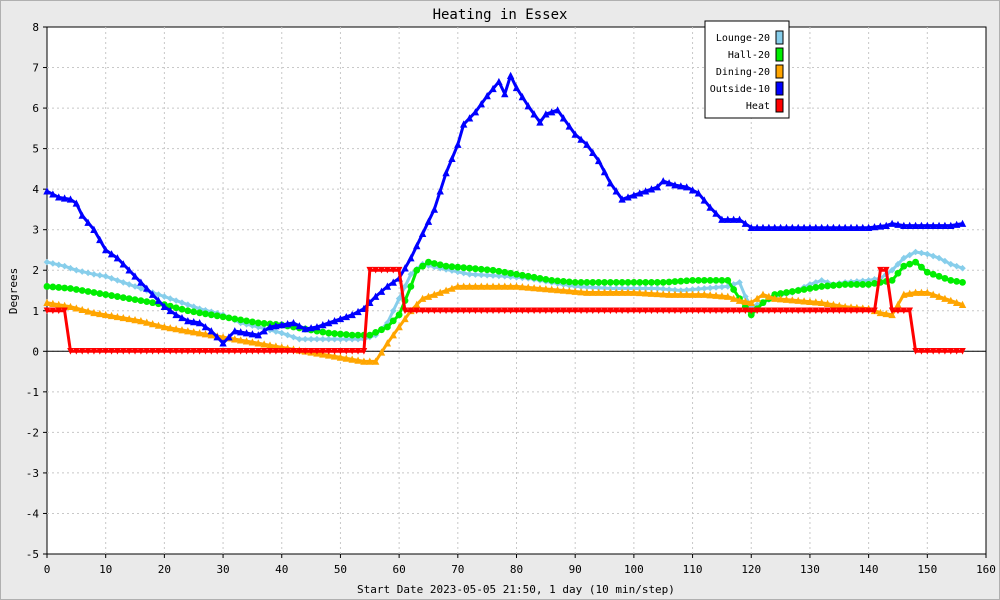 The image size is (1000, 600). Describe the element at coordinates (35, 230) in the screenshot. I see `y-tick-label: 3` at that location.